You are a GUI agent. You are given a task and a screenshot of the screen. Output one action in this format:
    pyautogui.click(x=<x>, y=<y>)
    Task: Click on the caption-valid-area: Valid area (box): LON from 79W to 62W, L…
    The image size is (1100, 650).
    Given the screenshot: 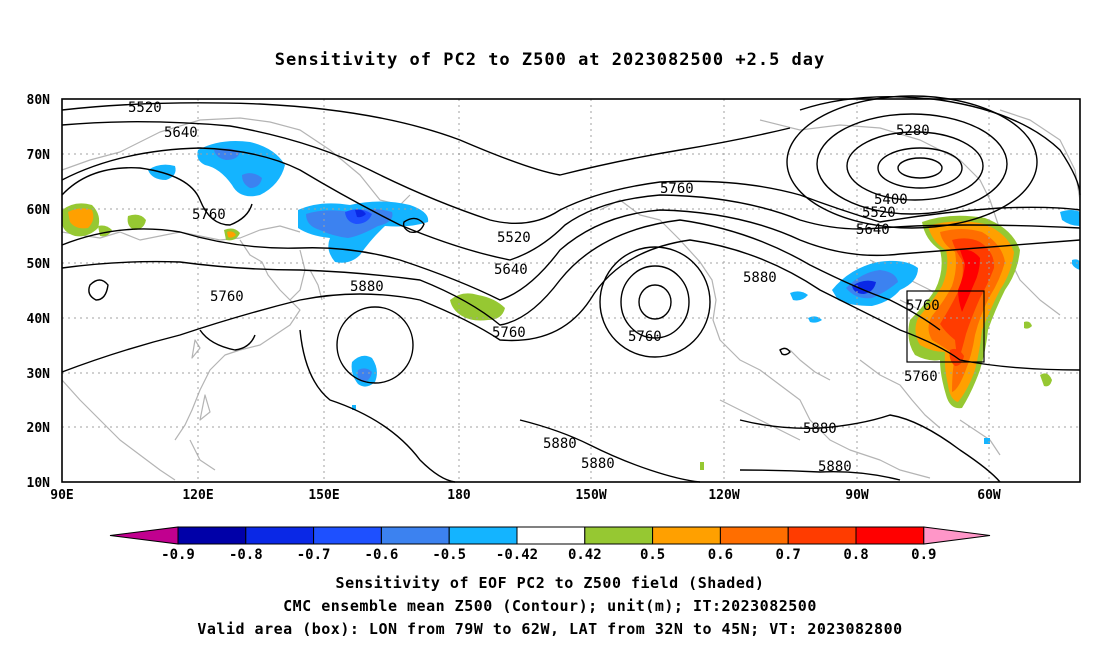 What is the action you would take?
    pyautogui.click(x=550, y=629)
    